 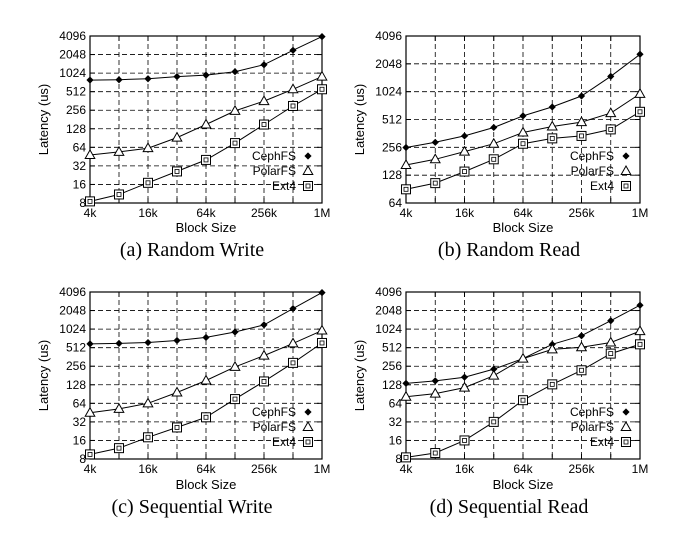 What do you see at coordinates (509, 507) in the screenshot?
I see `panel-caption: (d) Sequential Read` at bounding box center [509, 507].